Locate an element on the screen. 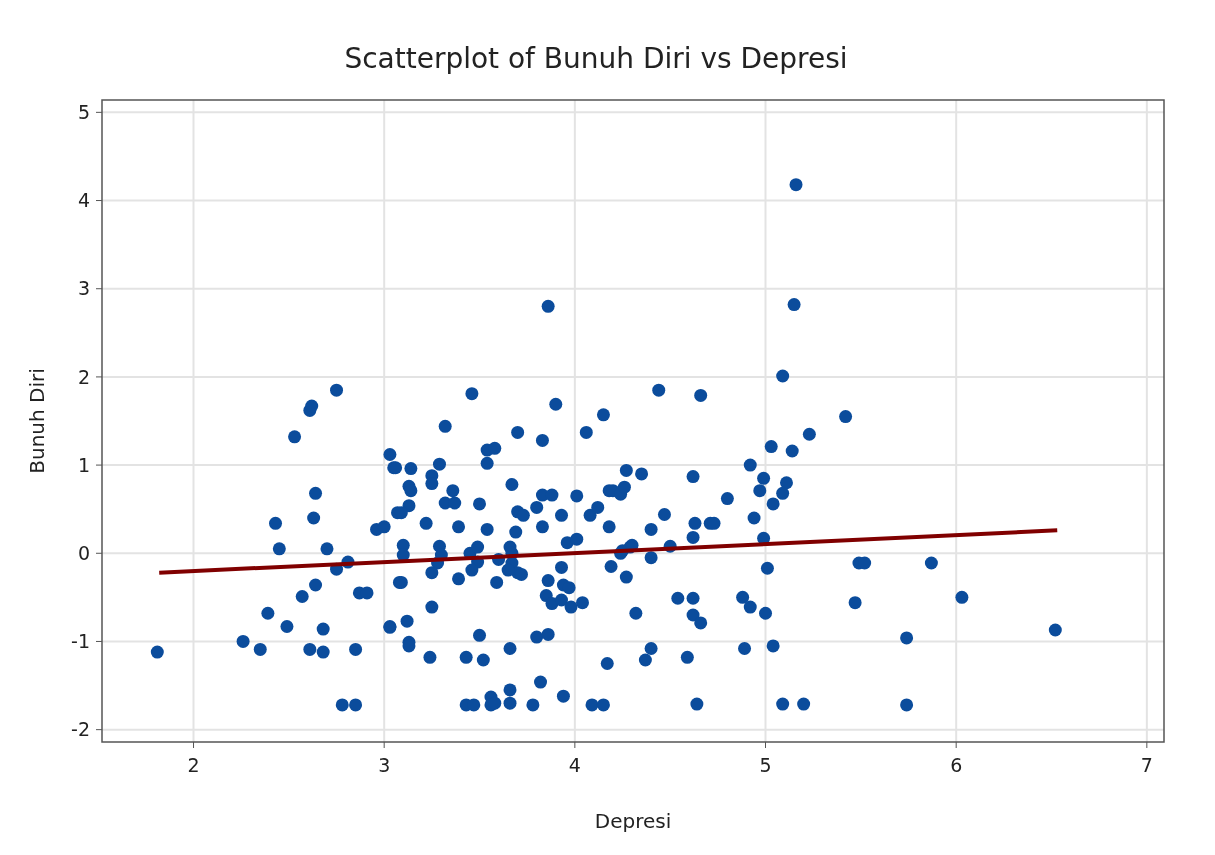  y-tick-label: 5 is located at coordinates (83, 112).